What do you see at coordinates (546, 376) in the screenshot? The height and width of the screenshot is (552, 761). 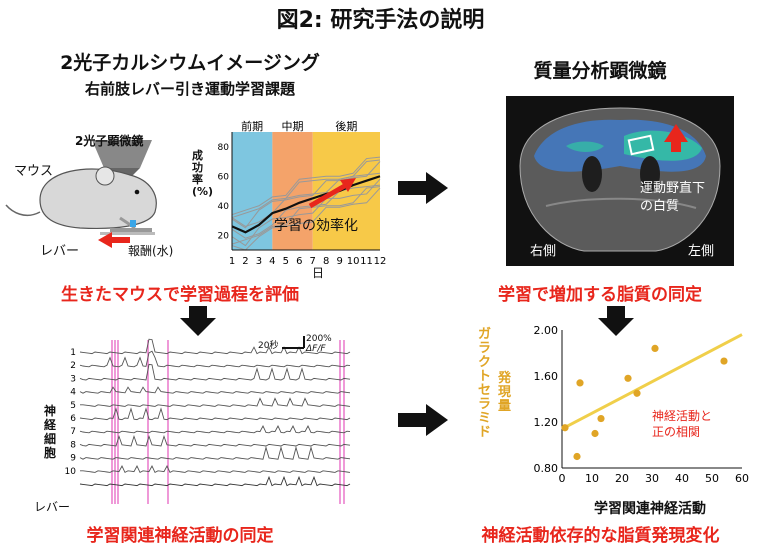 I see `scatter-y-tick-1.60: 1.60` at bounding box center [546, 376].